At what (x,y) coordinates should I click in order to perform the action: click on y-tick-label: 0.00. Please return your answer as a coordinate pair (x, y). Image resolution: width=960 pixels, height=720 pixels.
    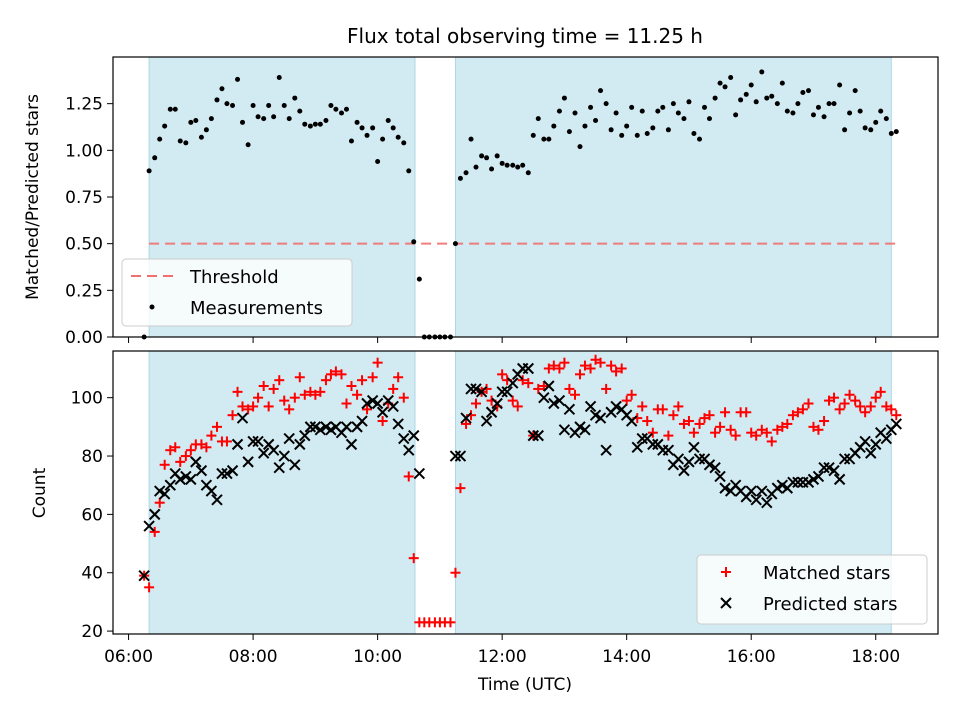
    Looking at the image, I should click on (84, 338).